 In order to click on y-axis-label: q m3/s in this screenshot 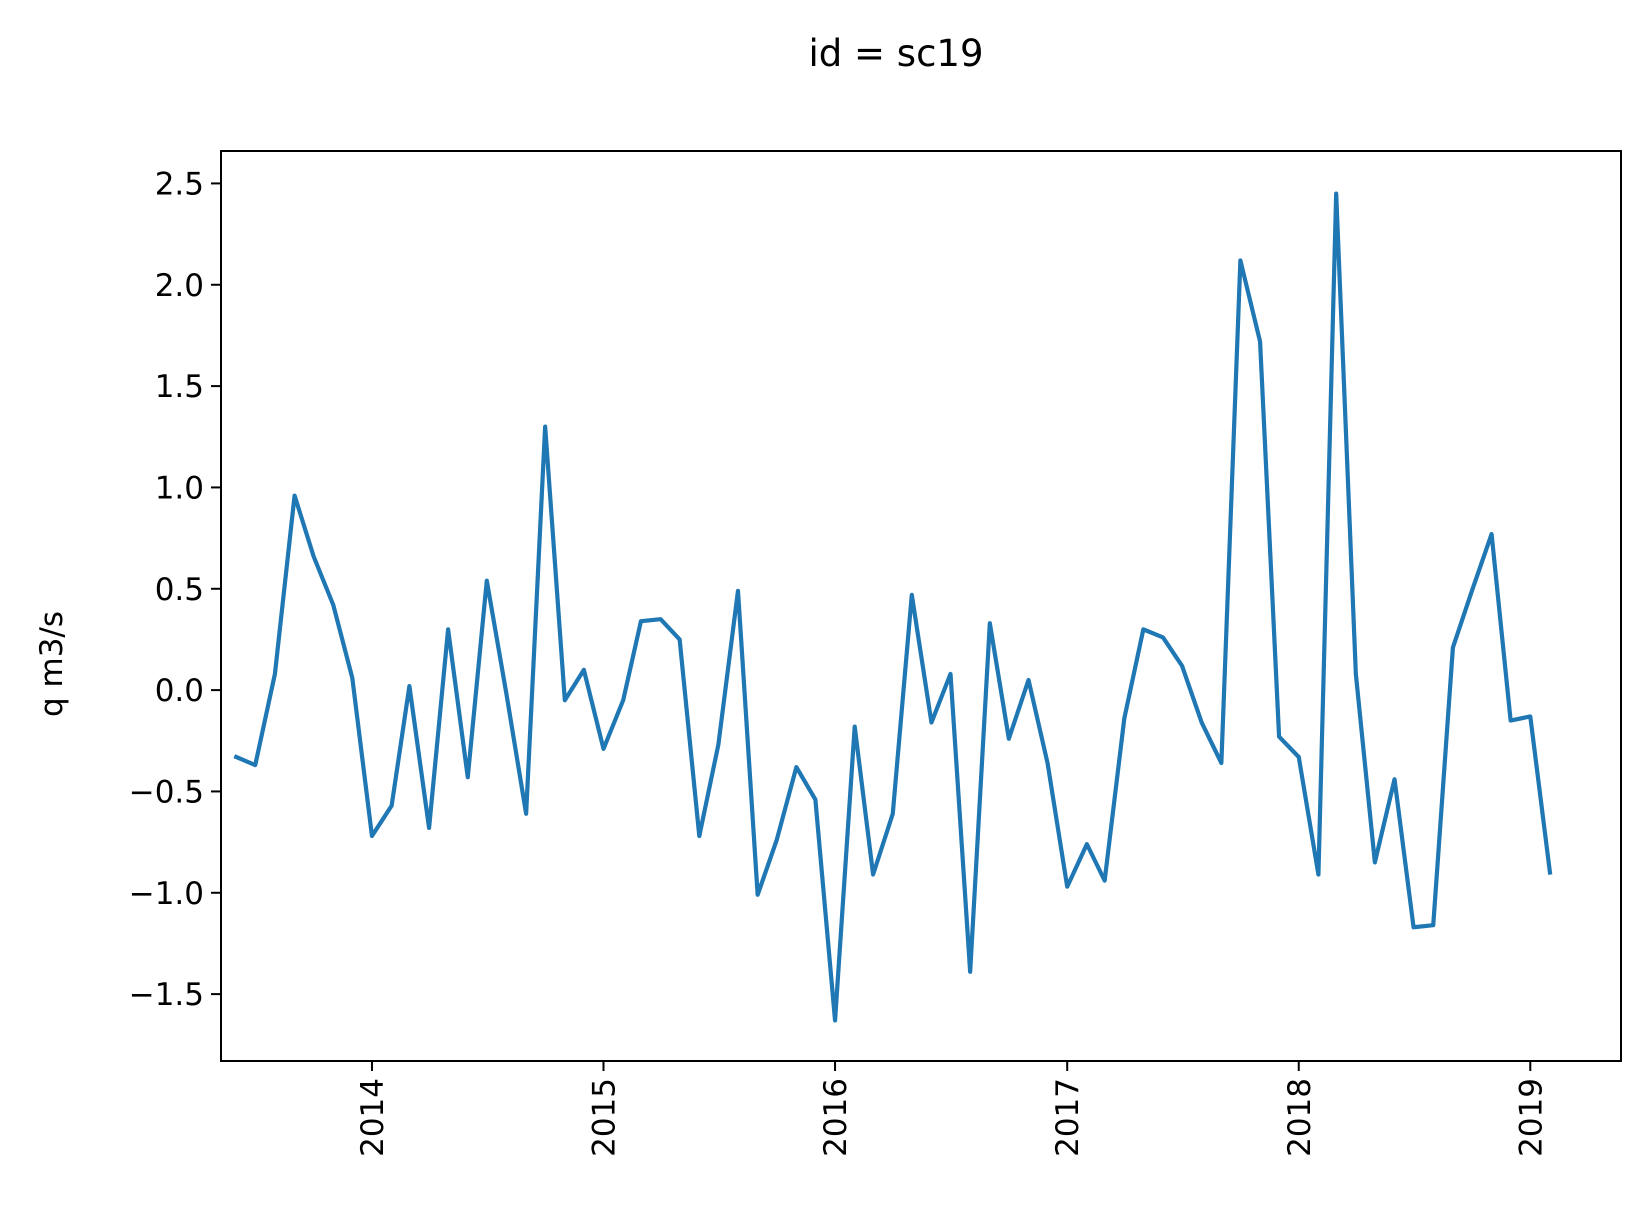, I will do `click(52, 664)`.